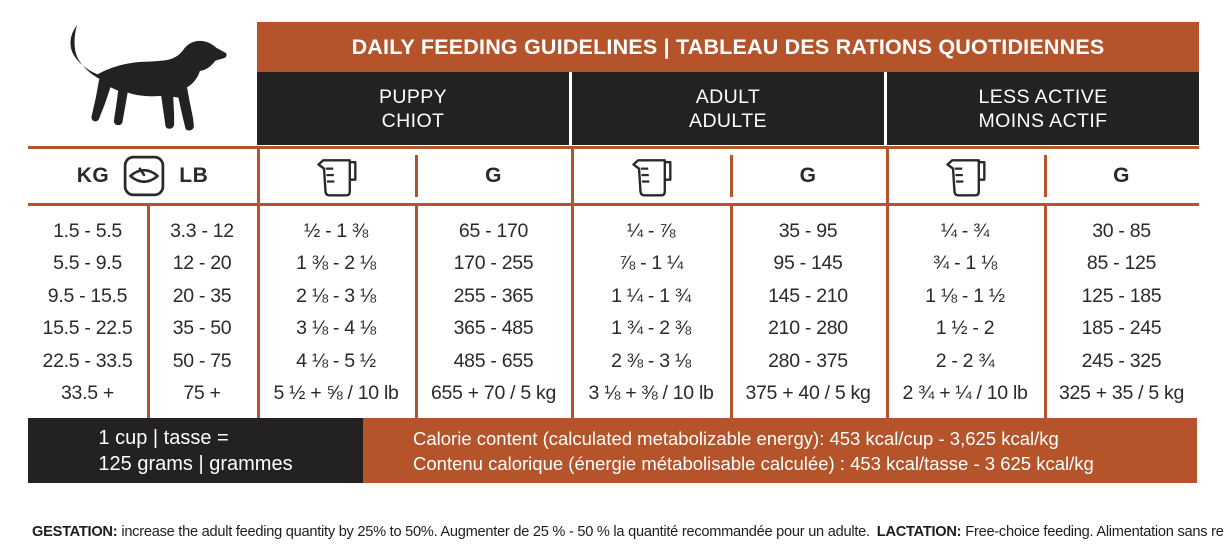 The height and width of the screenshot is (550, 1224). I want to click on table-cell: 15.5 - 22.5, so click(87, 328).